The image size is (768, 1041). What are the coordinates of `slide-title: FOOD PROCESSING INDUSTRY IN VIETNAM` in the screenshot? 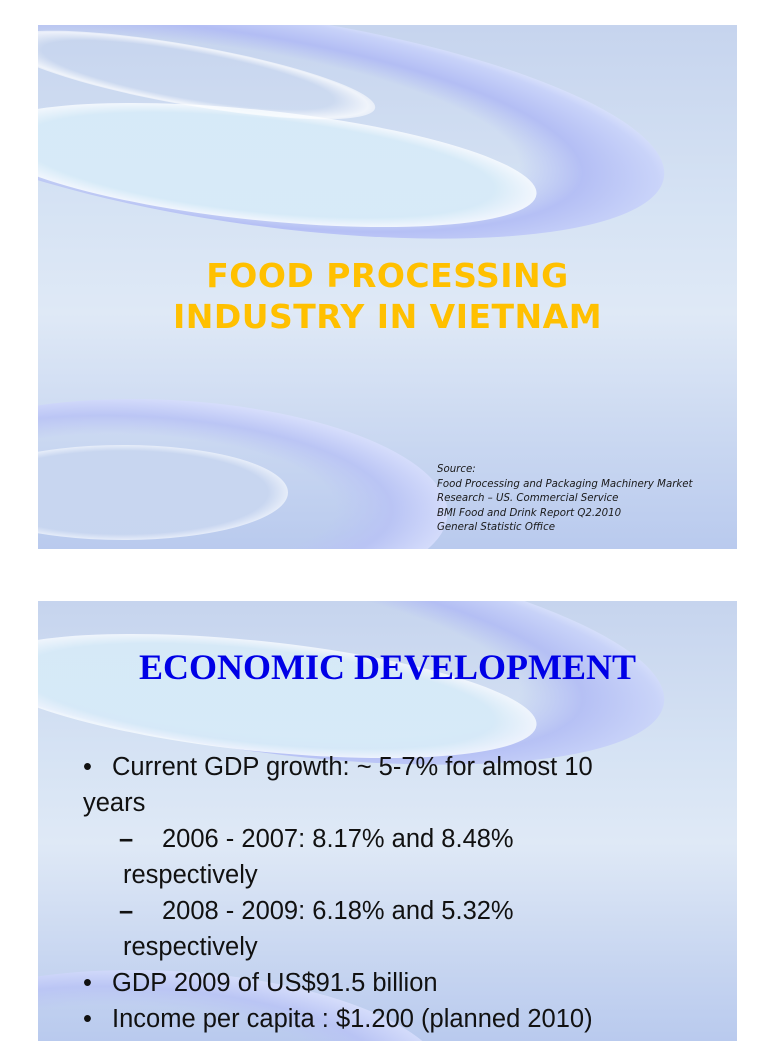 It's located at (387, 296).